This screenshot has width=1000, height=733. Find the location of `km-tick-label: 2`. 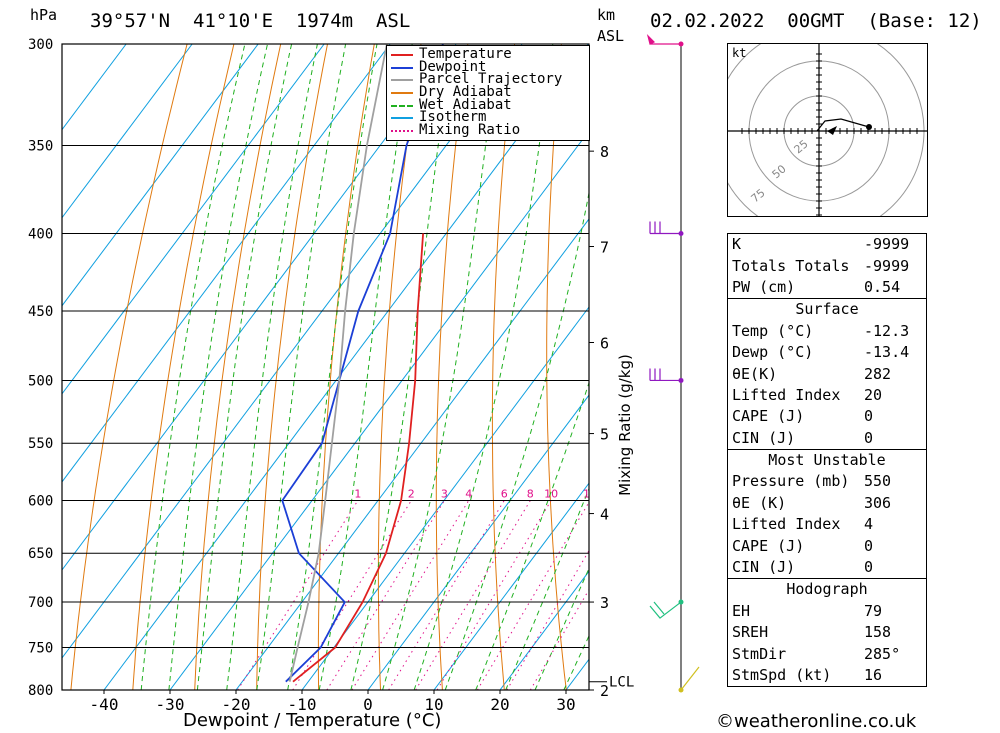

km-tick-label: 2 is located at coordinates (604, 691).